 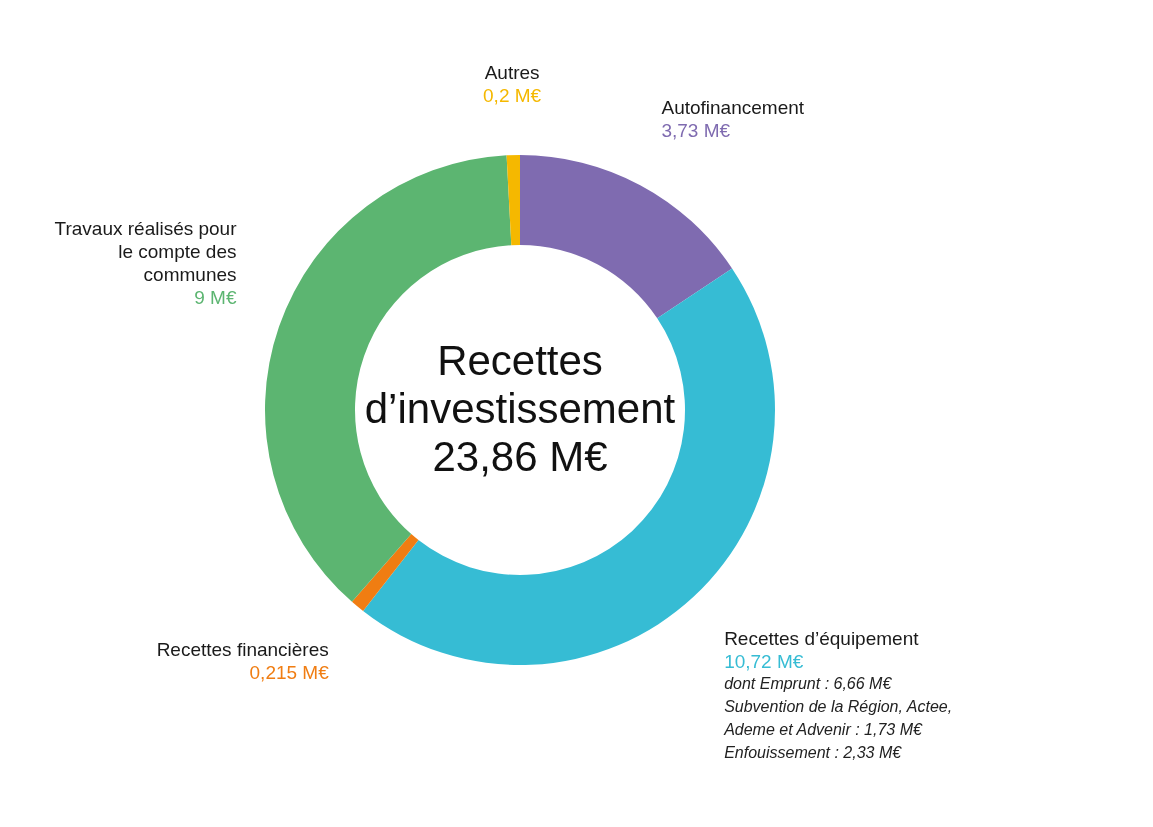 I want to click on text: Subvention de la Région, Actee, Ademe et Advenir : 1,73 M€, so click(x=838, y=717).